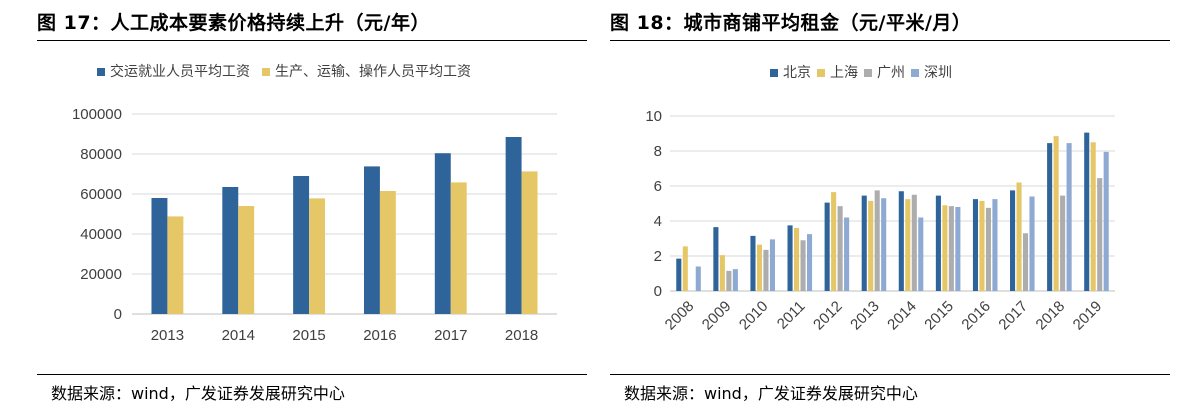  Describe the element at coordinates (233, 23) in the screenshot. I see `figure-title: 图 17：人工成本要素价格持续上升（元/年）` at that location.